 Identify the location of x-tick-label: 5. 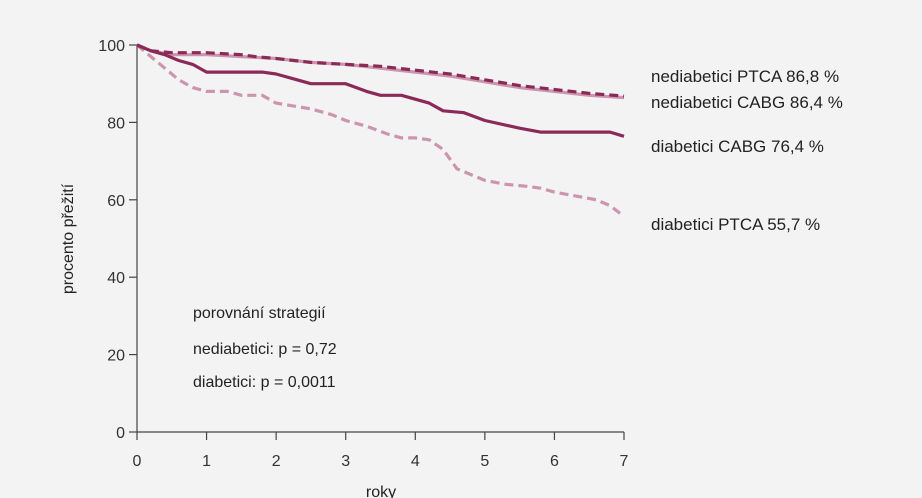
(484, 461).